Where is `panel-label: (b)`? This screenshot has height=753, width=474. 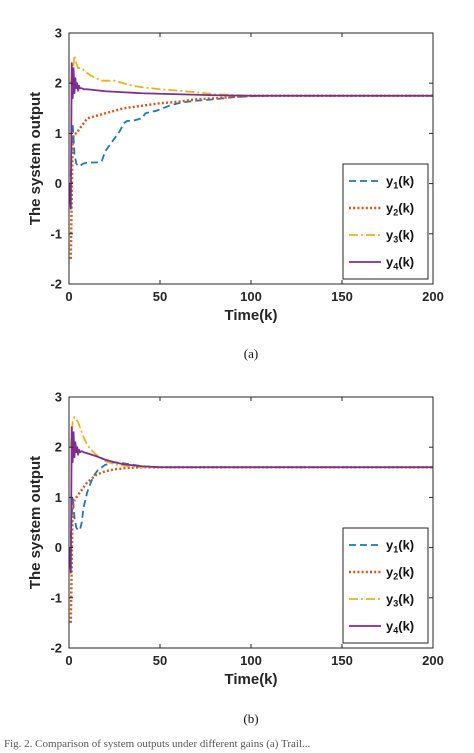 panel-label: (b) is located at coordinates (250, 718).